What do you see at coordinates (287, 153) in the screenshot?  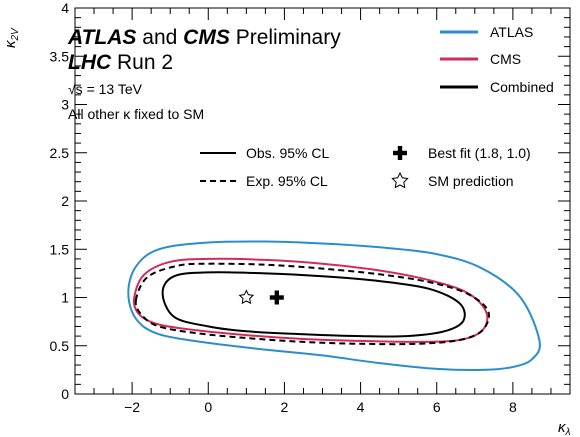 I see `legend-label-obs: Obs. 95% CL` at bounding box center [287, 153].